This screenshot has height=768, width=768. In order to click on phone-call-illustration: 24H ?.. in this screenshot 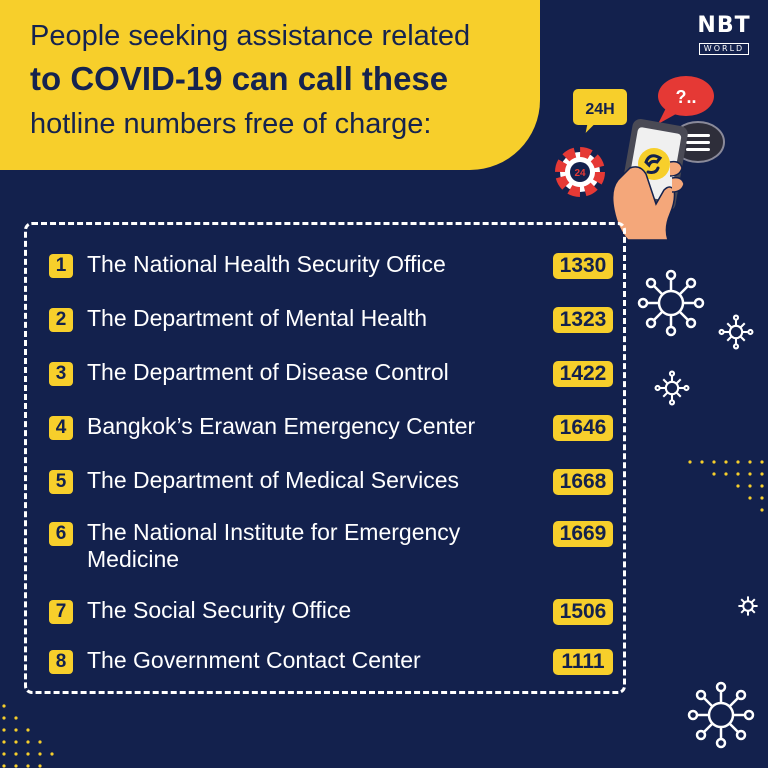, I will do `click(640, 158)`.